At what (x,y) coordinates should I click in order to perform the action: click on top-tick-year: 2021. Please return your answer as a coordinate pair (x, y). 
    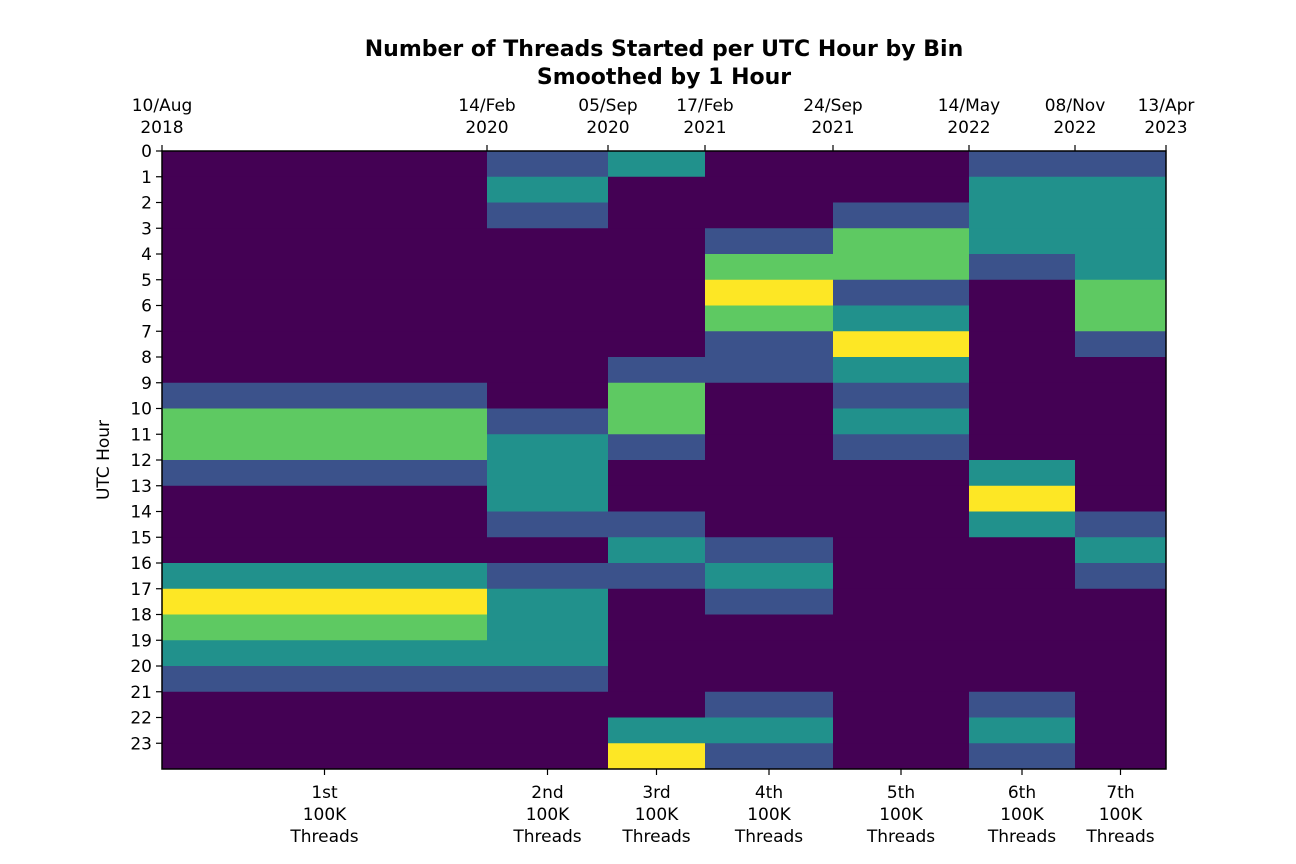
    Looking at the image, I should click on (832, 128).